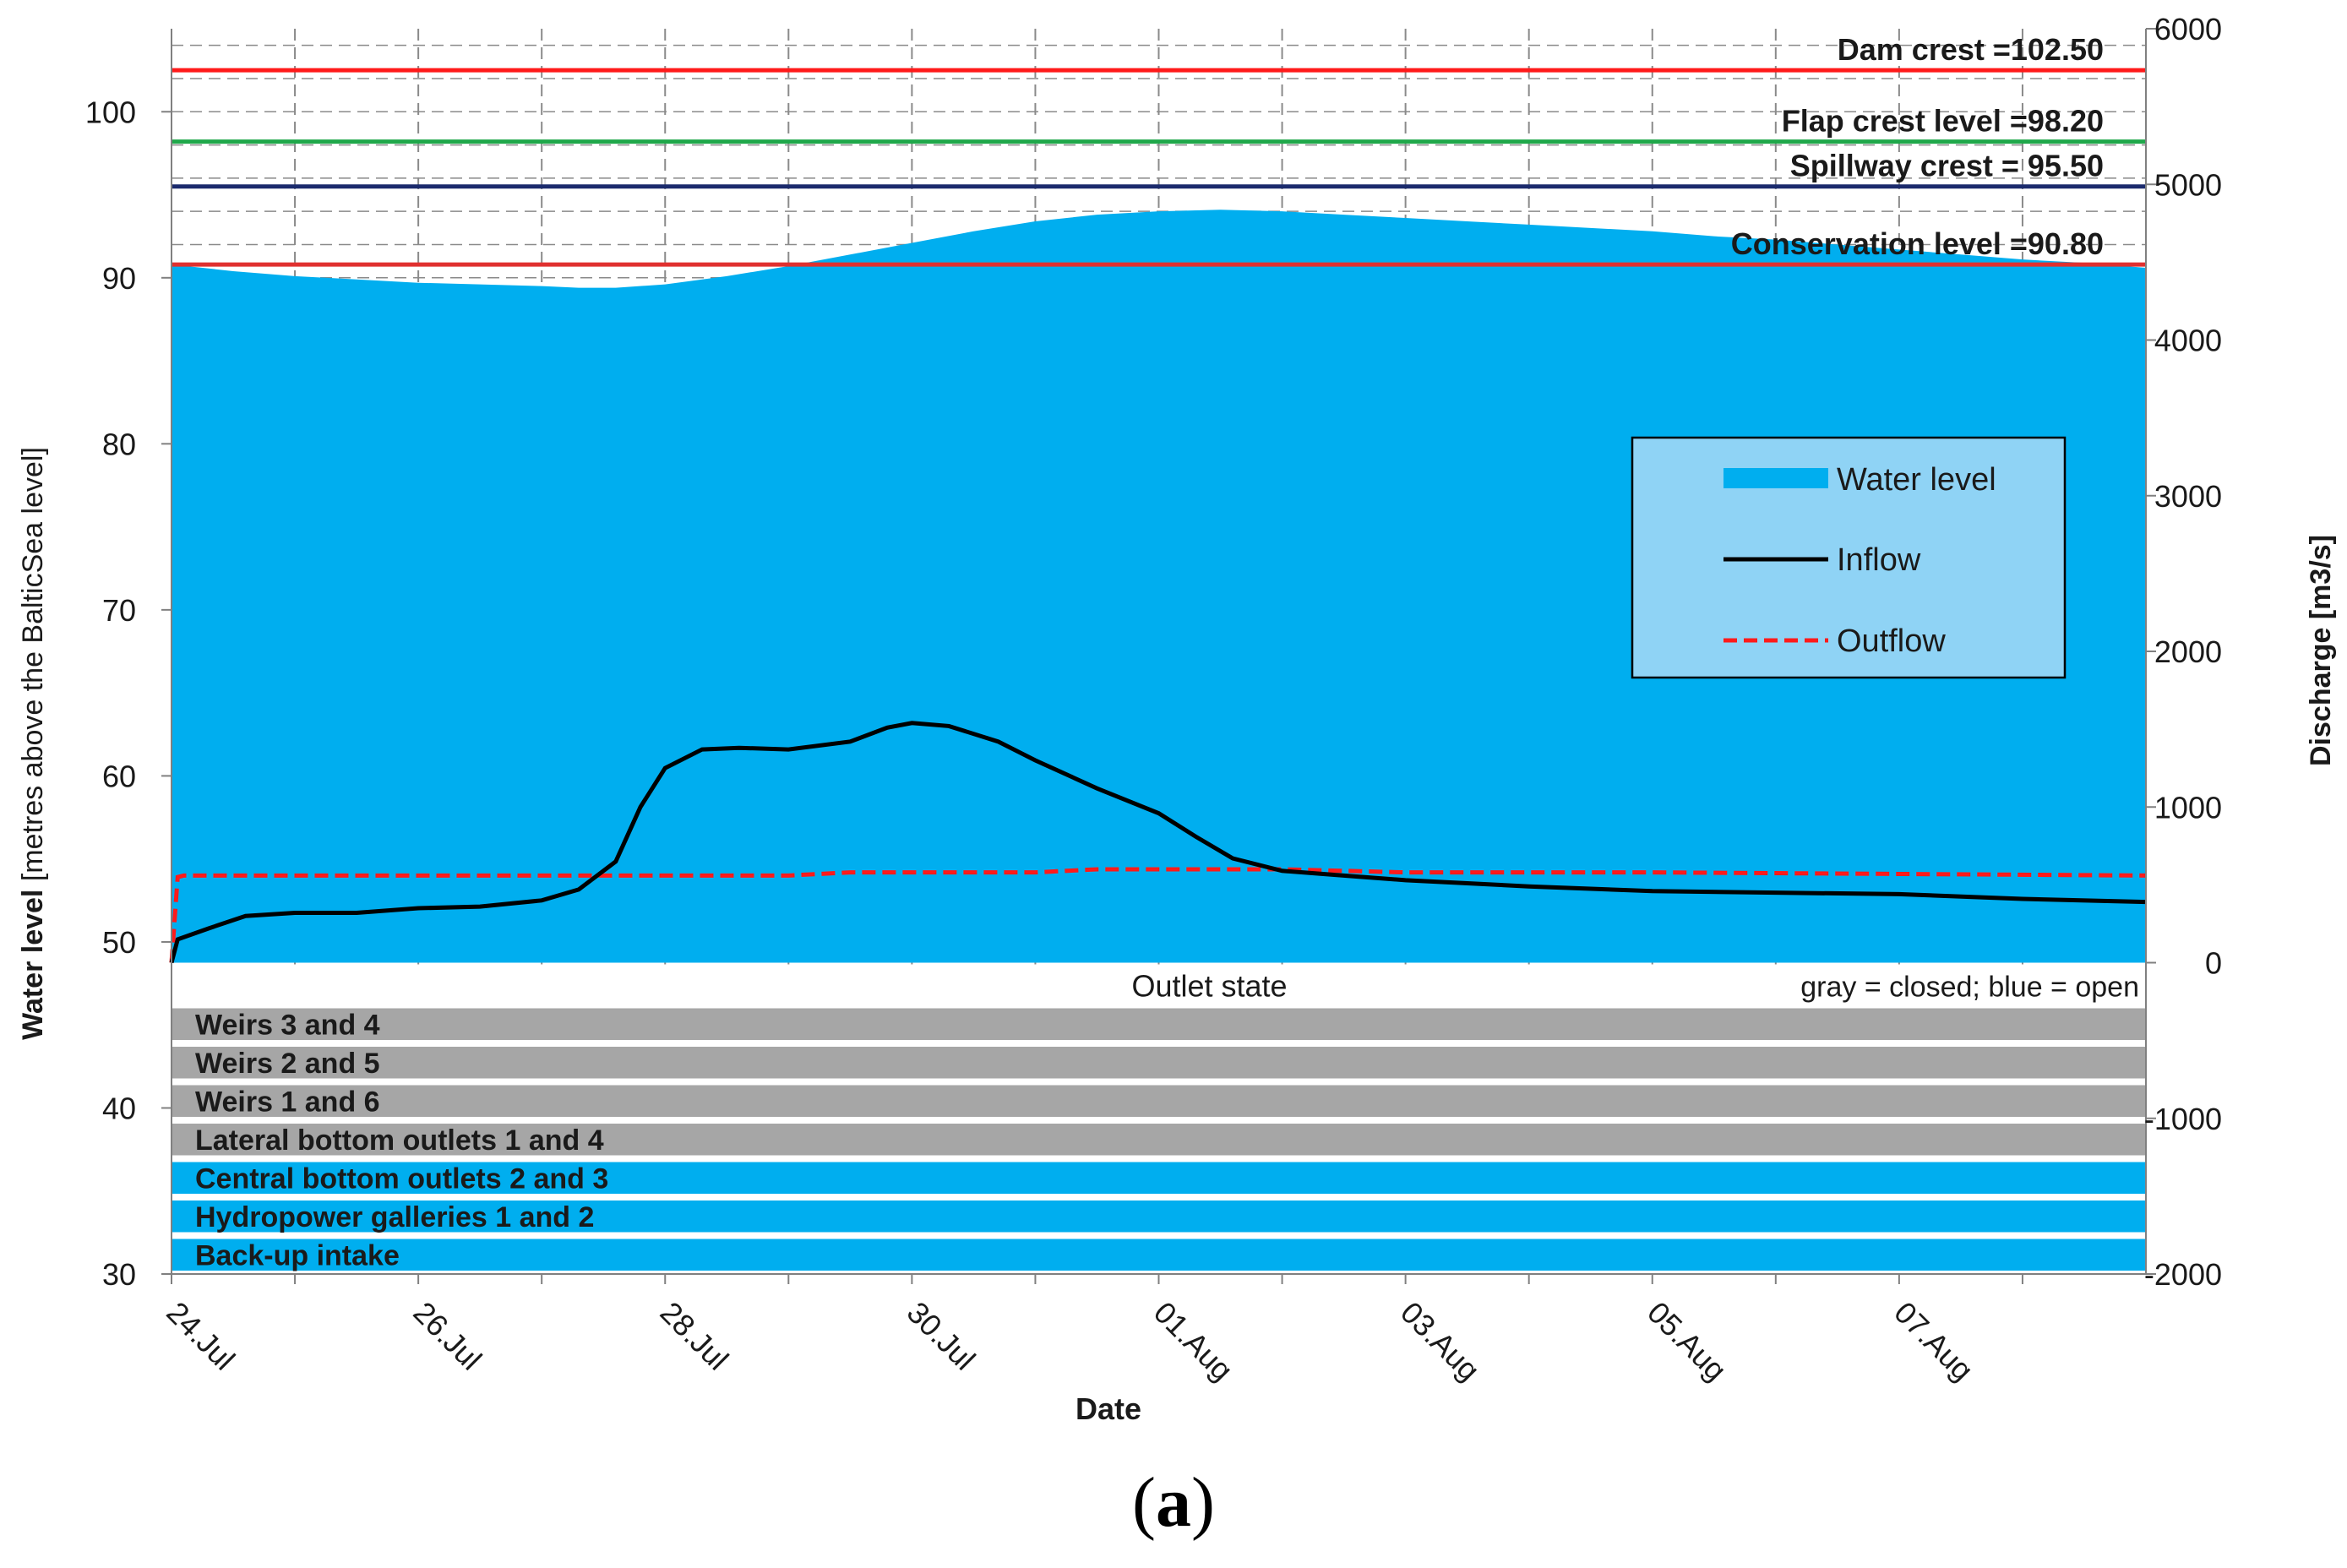  I want to click on left-tick-label: 70, so click(119, 610).